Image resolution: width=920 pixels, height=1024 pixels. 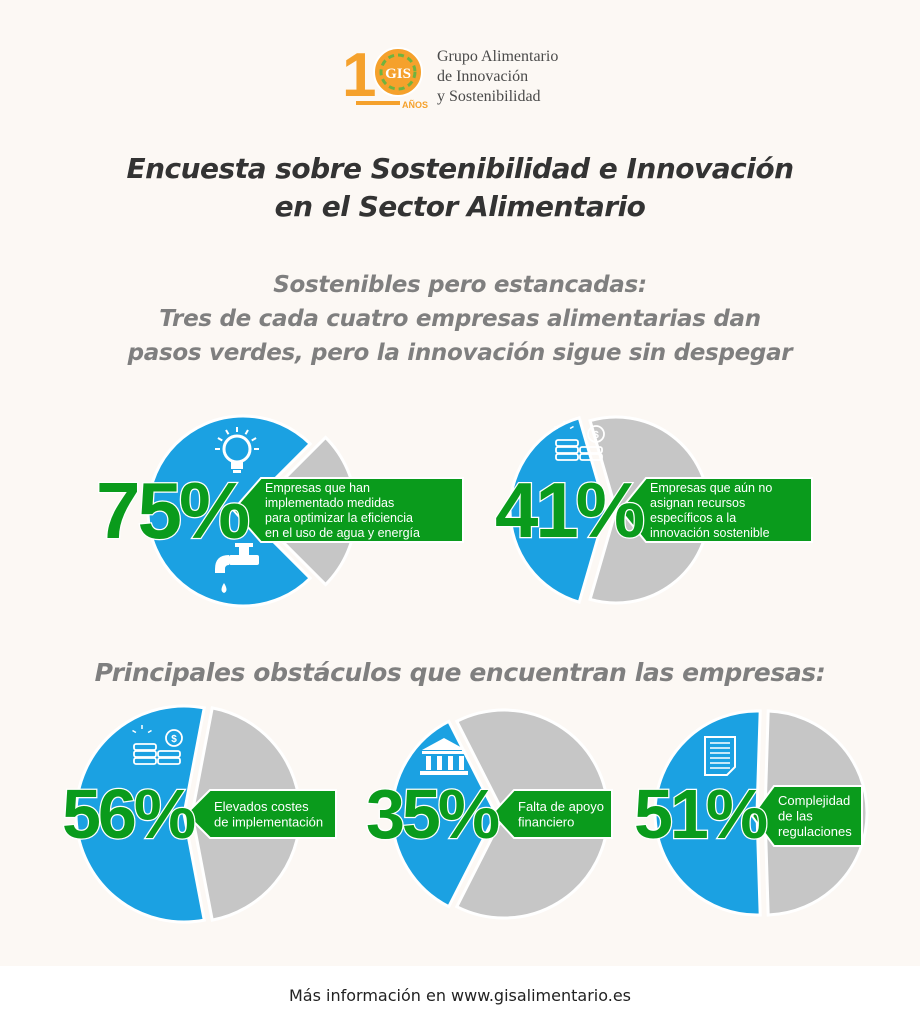 I want to click on bank-icon, so click(x=444, y=756).